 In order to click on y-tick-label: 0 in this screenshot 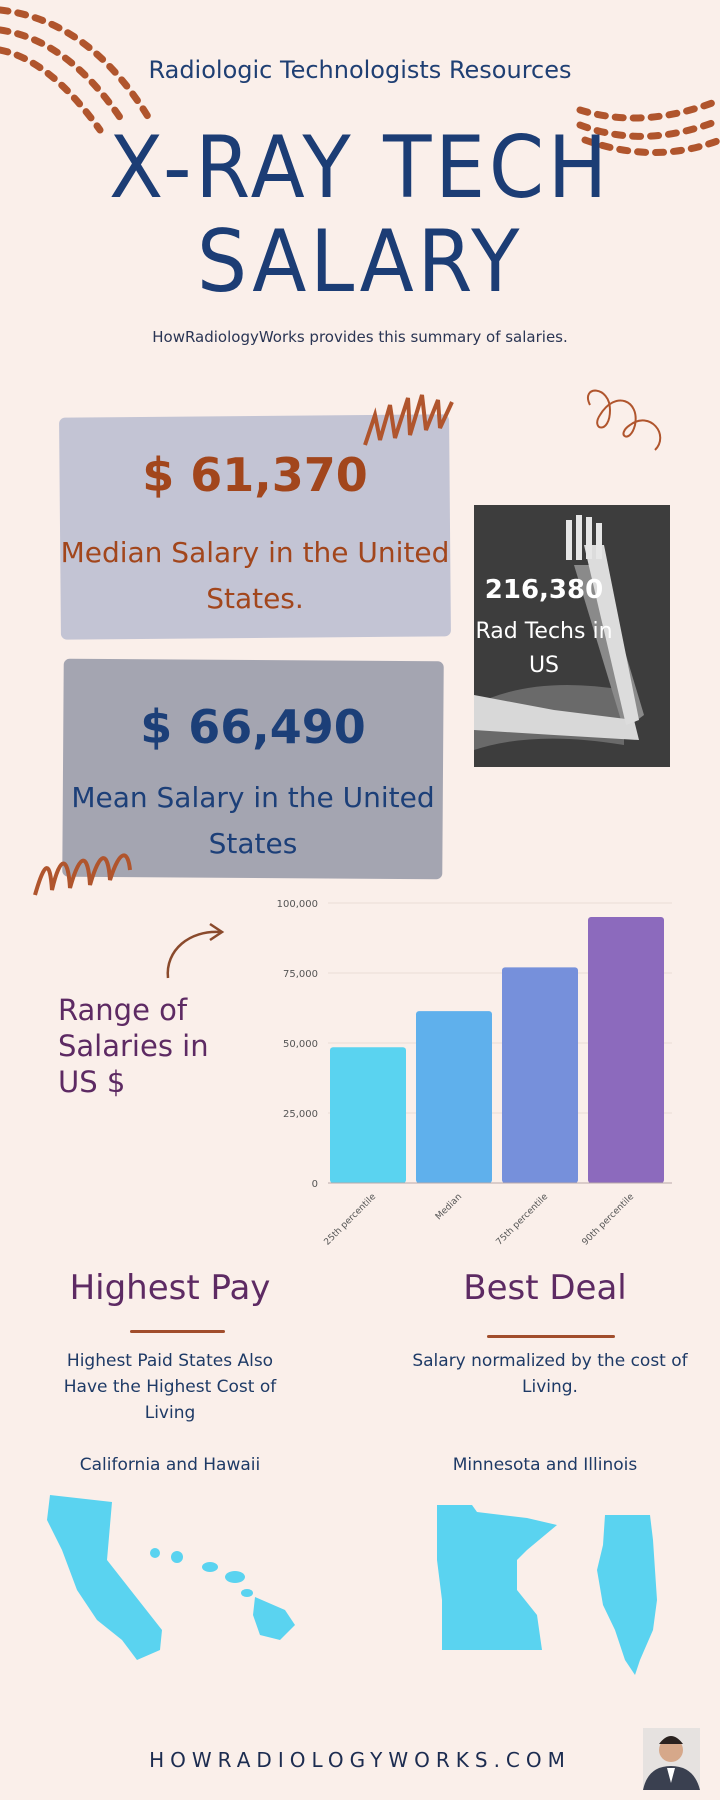, I will do `click(315, 1184)`.